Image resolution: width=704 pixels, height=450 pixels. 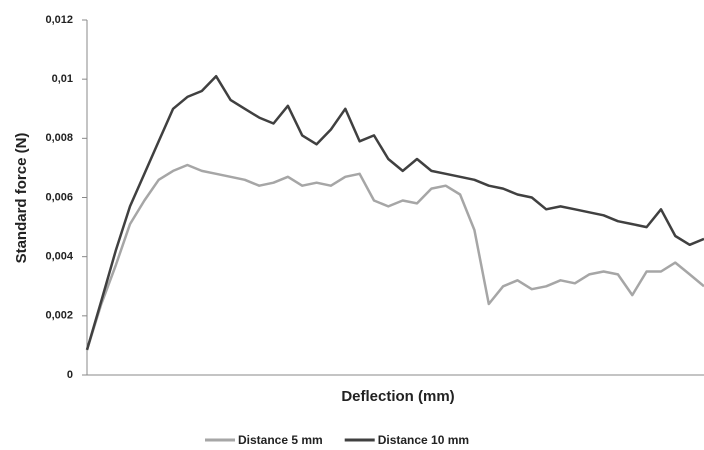 What do you see at coordinates (59, 197) in the screenshot?
I see `y-tick-label: 0,006` at bounding box center [59, 197].